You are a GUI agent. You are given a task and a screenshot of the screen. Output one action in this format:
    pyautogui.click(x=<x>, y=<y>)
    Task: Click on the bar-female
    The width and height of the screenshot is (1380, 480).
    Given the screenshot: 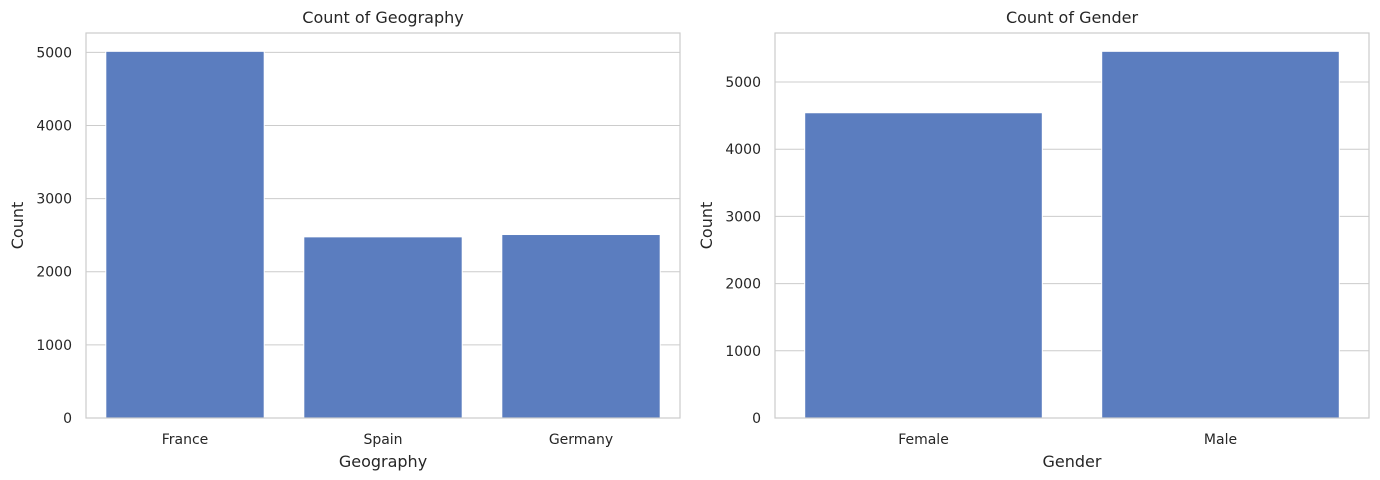 What is the action you would take?
    pyautogui.click(x=923, y=265)
    